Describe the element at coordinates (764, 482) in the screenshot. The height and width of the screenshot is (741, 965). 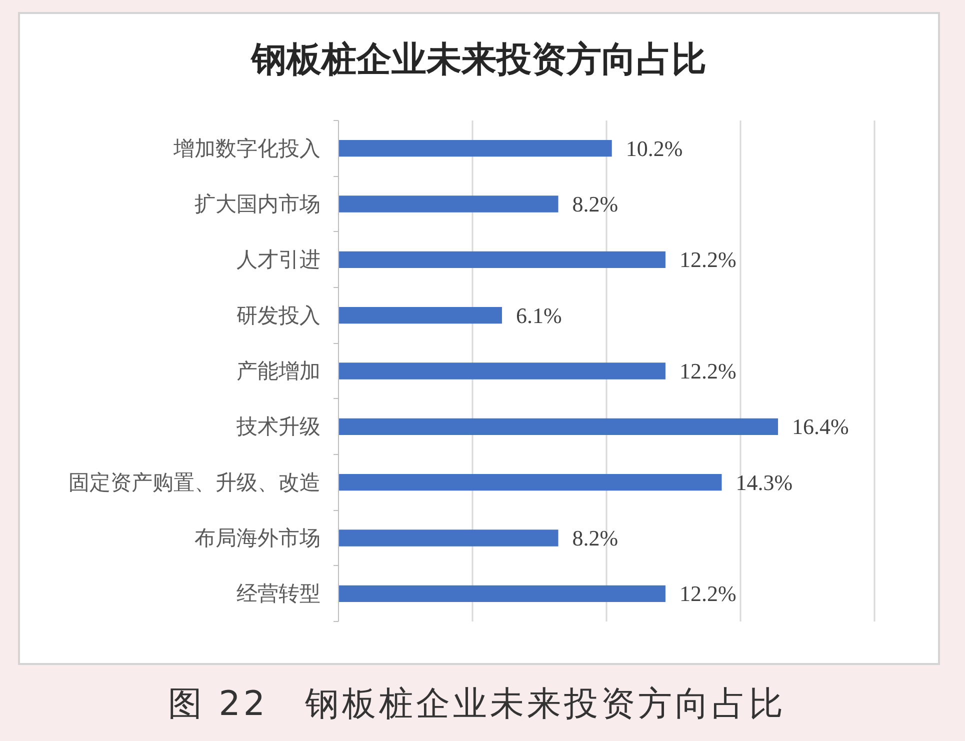
I see `data-label: 14.3%` at that location.